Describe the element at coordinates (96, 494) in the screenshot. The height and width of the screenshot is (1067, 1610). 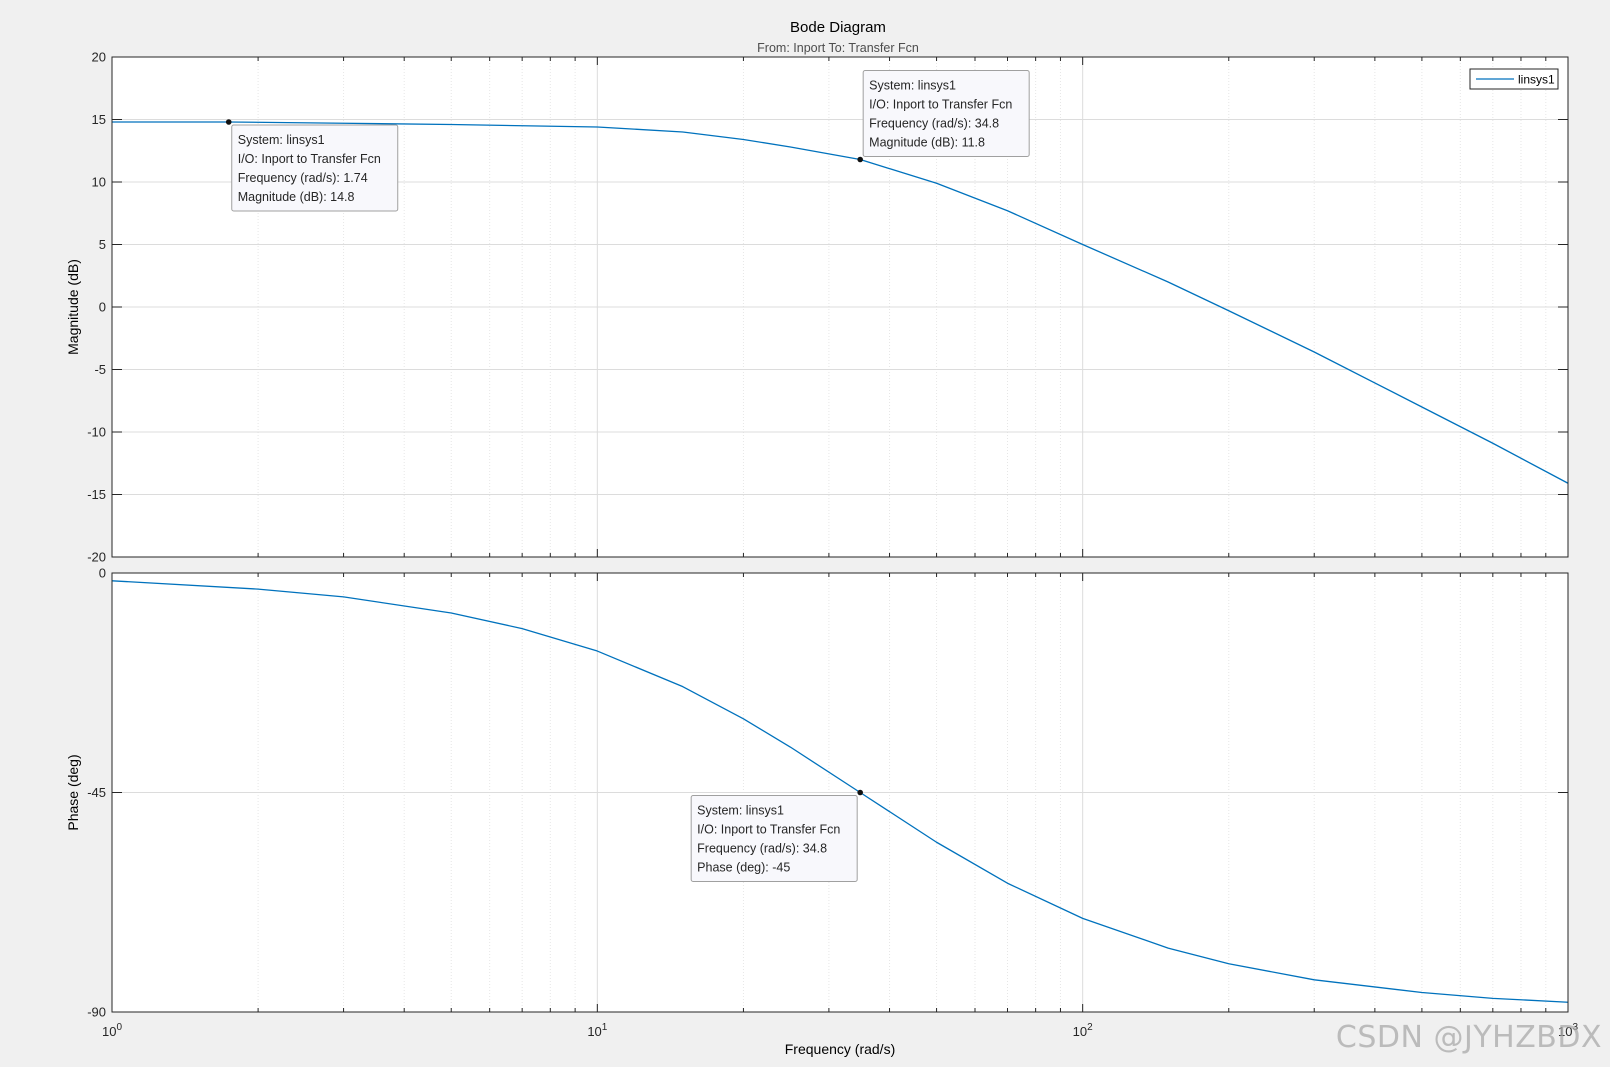
I see `y-tick-label: -15` at that location.